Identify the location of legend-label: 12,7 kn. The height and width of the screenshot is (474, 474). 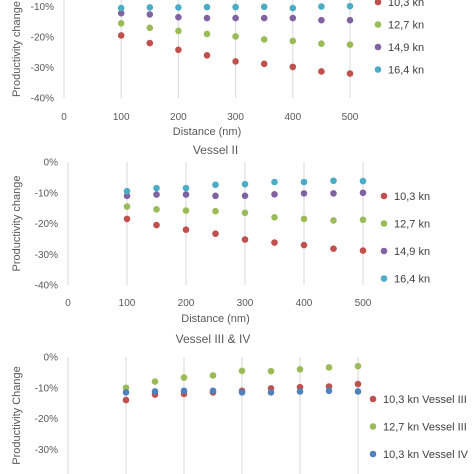
(406, 26).